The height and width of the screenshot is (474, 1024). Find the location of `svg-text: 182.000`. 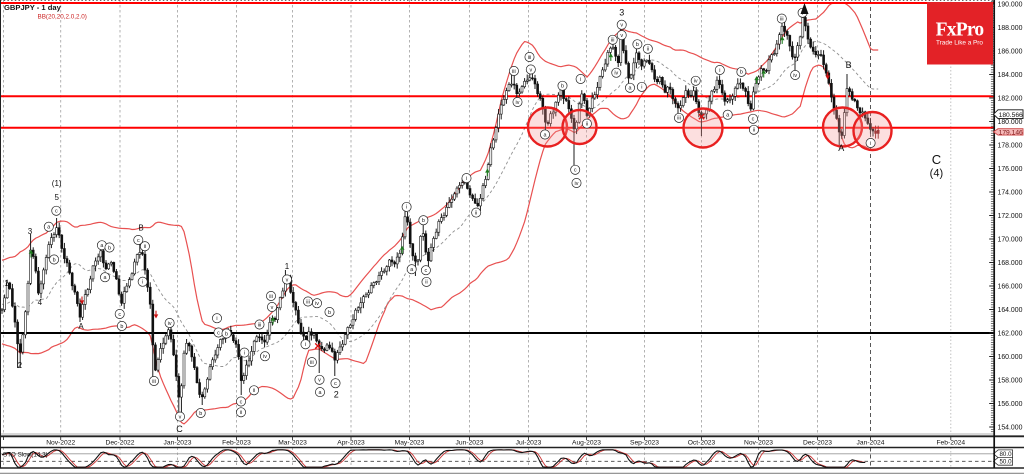

svg-text: 182.000 is located at coordinates (1010, 98).